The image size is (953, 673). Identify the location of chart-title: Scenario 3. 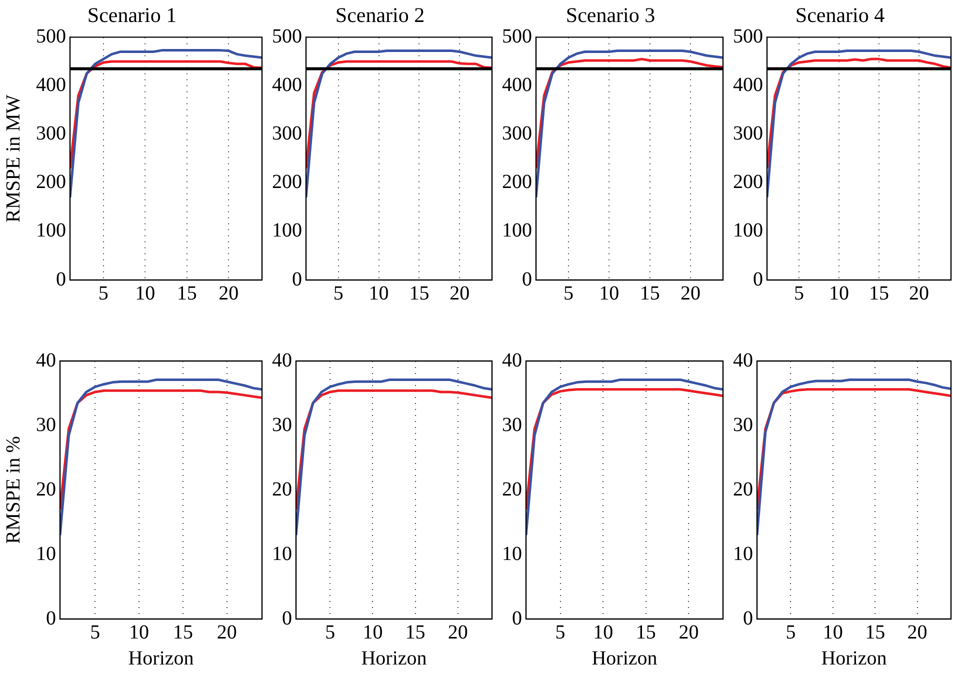
(611, 15).